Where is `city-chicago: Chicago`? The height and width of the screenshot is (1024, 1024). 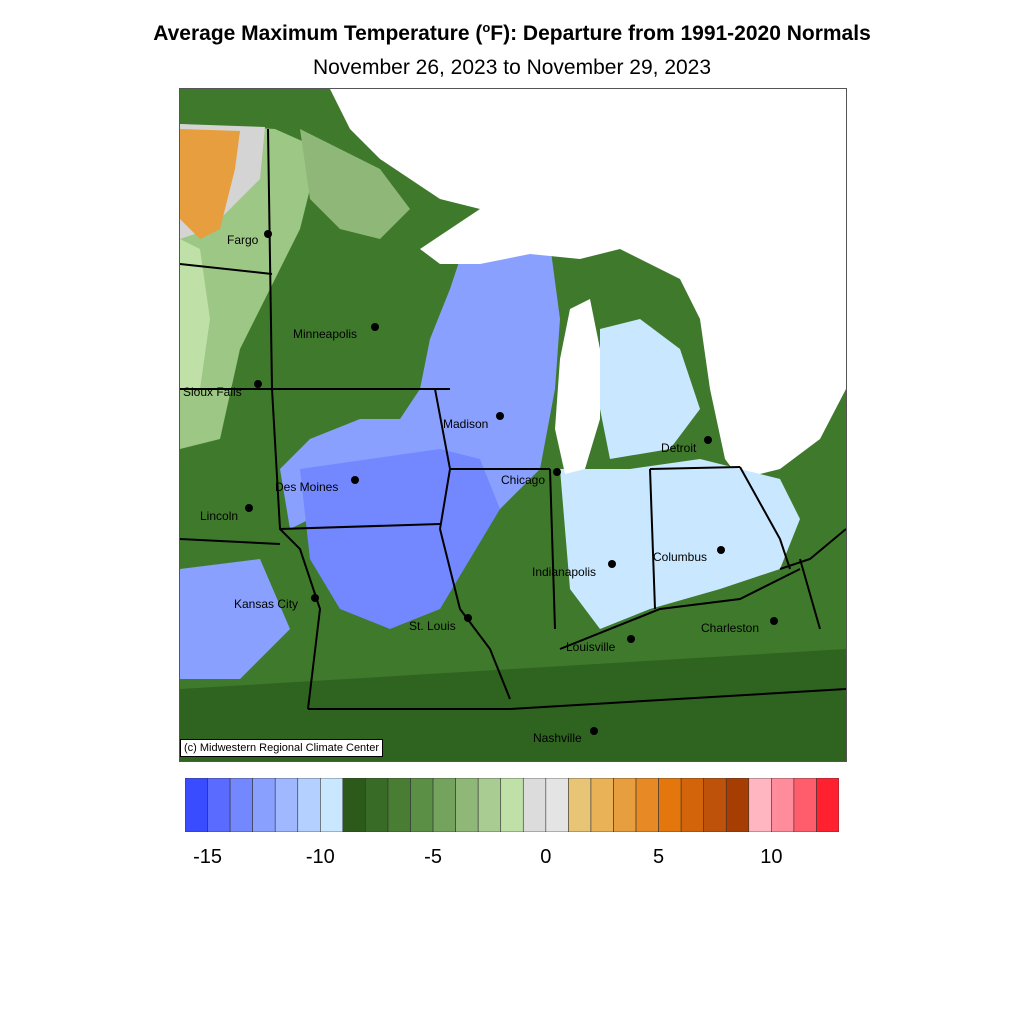
city-chicago: Chicago is located at coordinates (531, 477).